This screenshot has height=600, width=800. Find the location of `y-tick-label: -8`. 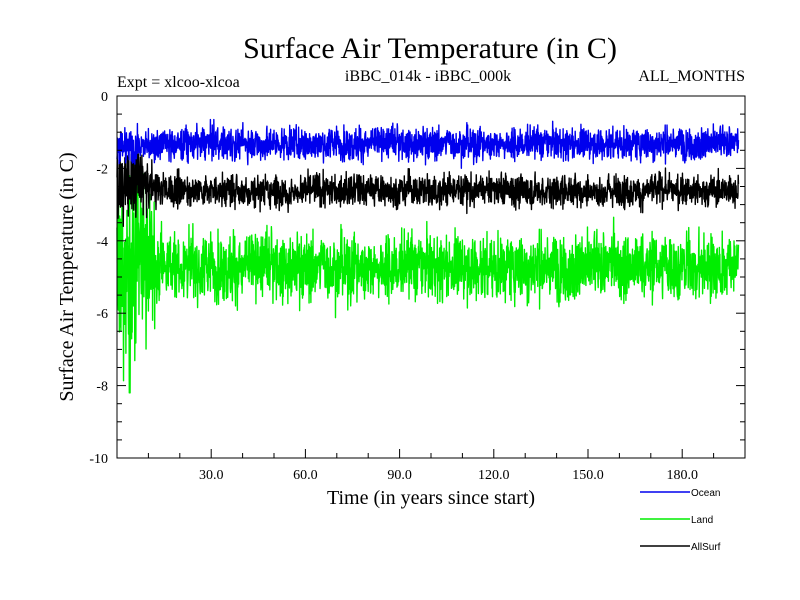

y-tick-label: -8 is located at coordinates (102, 387).